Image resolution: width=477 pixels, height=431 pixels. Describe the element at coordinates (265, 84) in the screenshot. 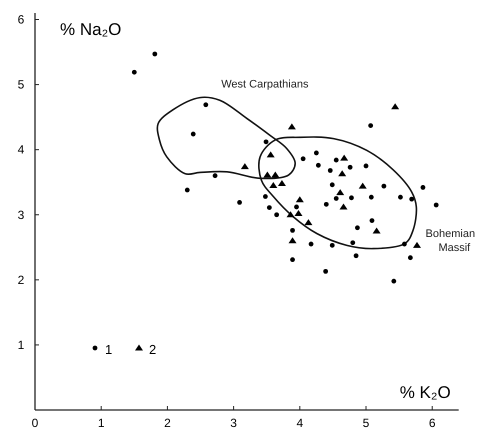

I see `annotation: West Carpathians` at that location.